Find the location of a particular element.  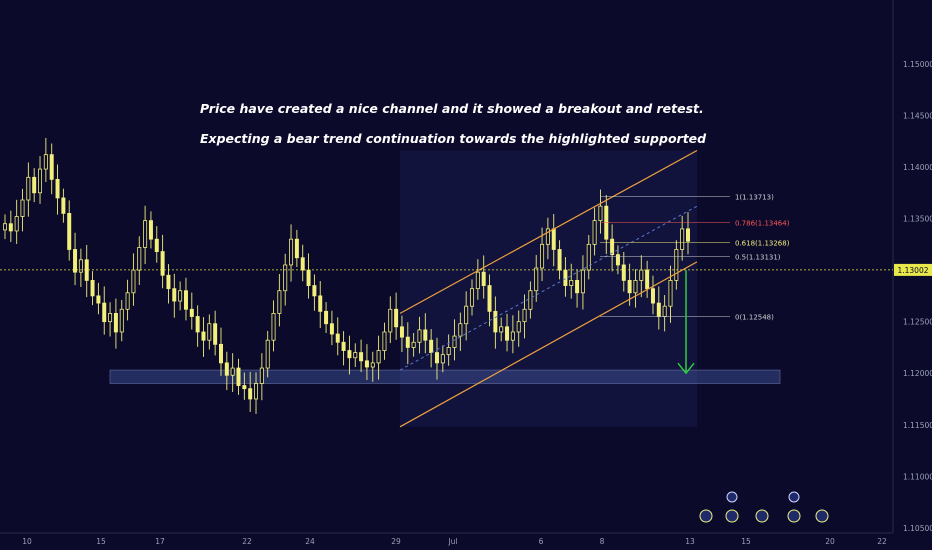

y-tick-label: 1.10500 is located at coordinates (917, 528).